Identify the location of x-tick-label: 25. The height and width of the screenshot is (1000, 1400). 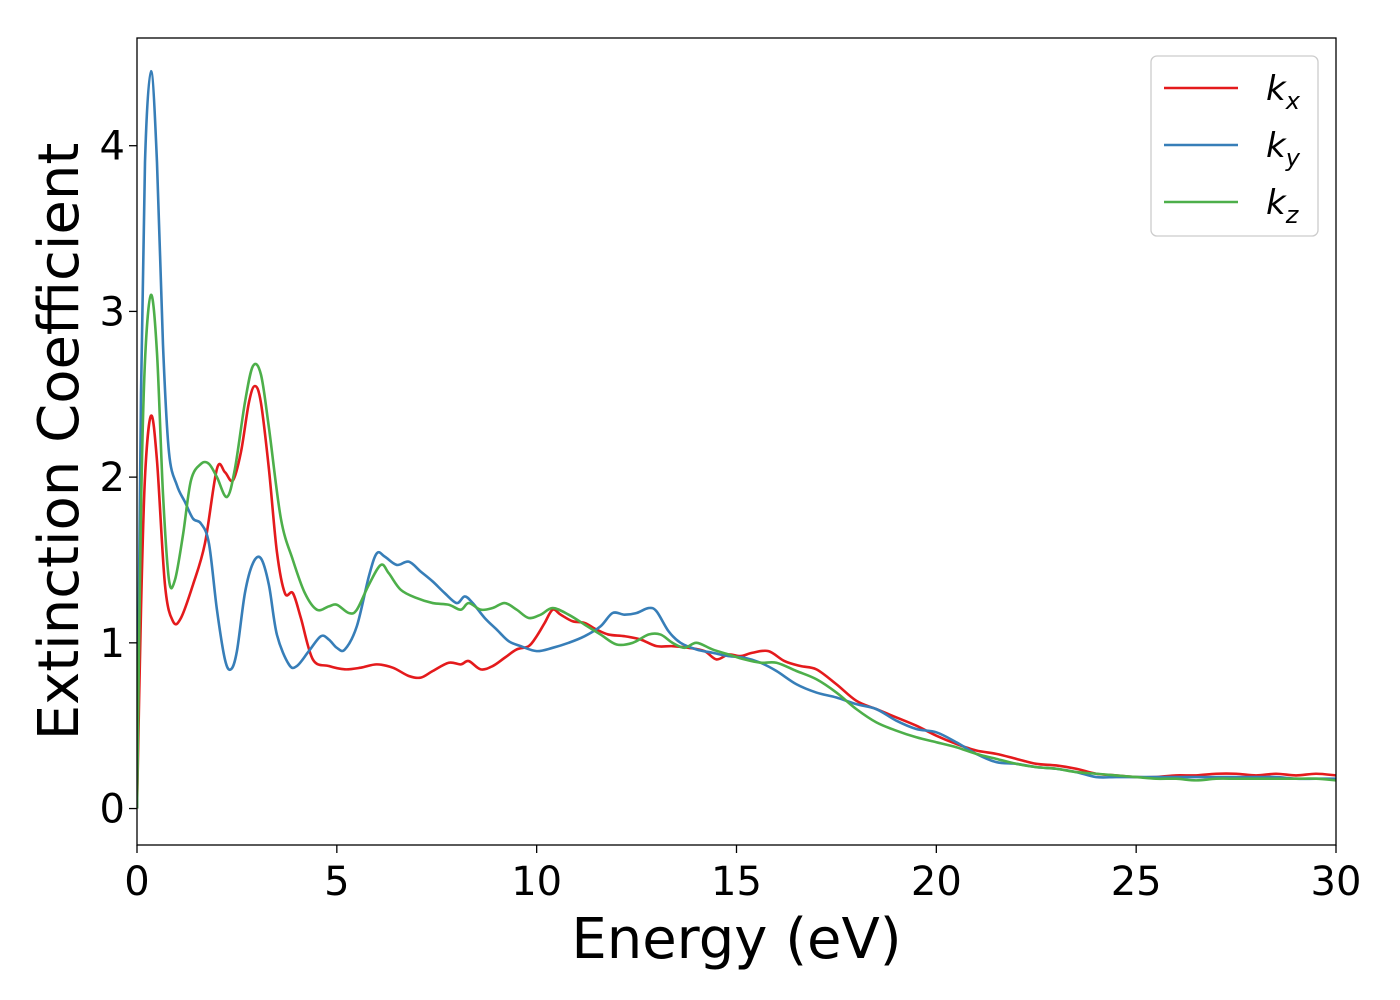
(1136, 882).